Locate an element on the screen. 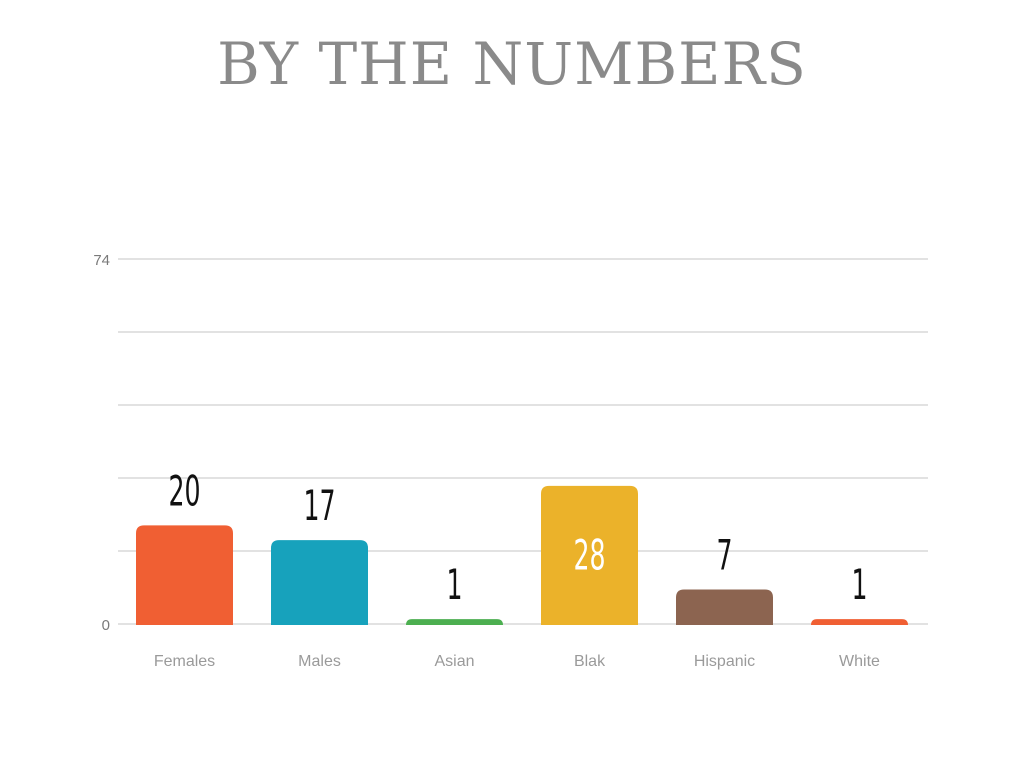  bar-hispanic is located at coordinates (724, 607).